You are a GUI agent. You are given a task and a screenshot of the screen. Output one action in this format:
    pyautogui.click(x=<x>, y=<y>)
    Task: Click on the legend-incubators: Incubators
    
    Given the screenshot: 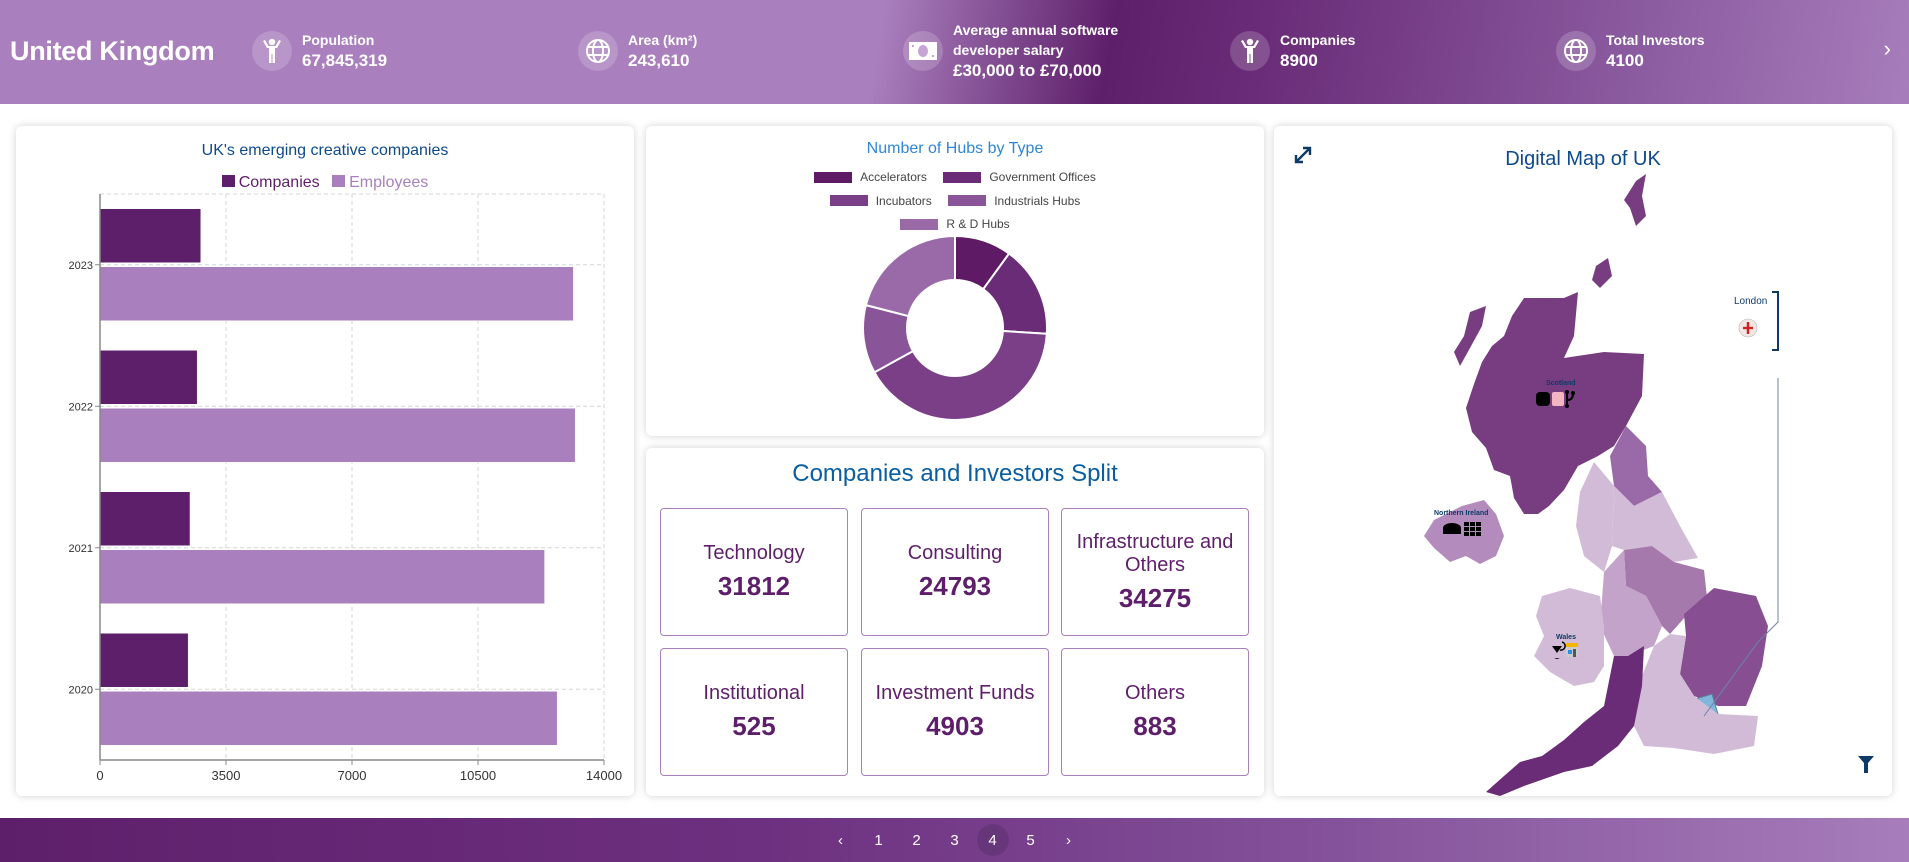 What is the action you would take?
    pyautogui.click(x=880, y=201)
    